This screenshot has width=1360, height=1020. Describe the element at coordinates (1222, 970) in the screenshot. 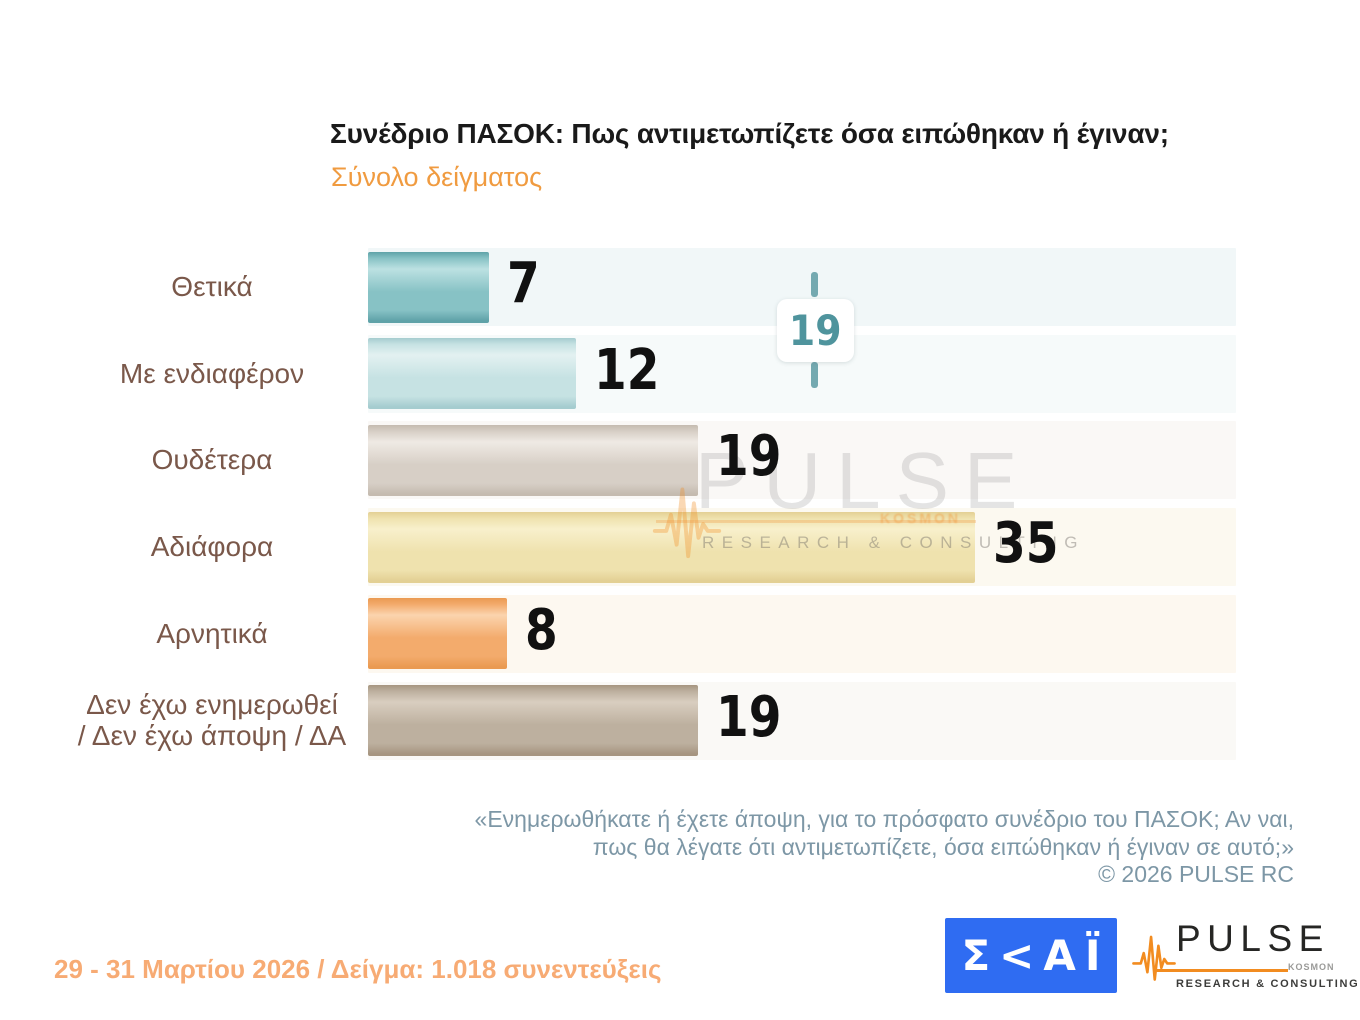

I see `pulse-logo-baseline` at that location.